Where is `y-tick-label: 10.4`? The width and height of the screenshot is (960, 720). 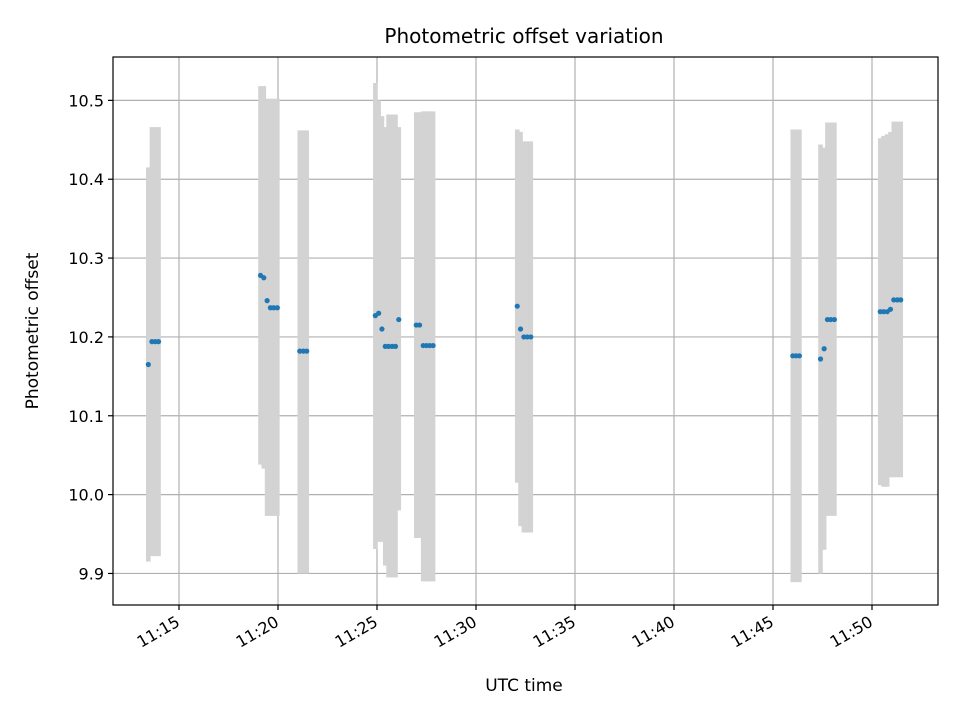 y-tick-label: 10.4 is located at coordinates (86, 179).